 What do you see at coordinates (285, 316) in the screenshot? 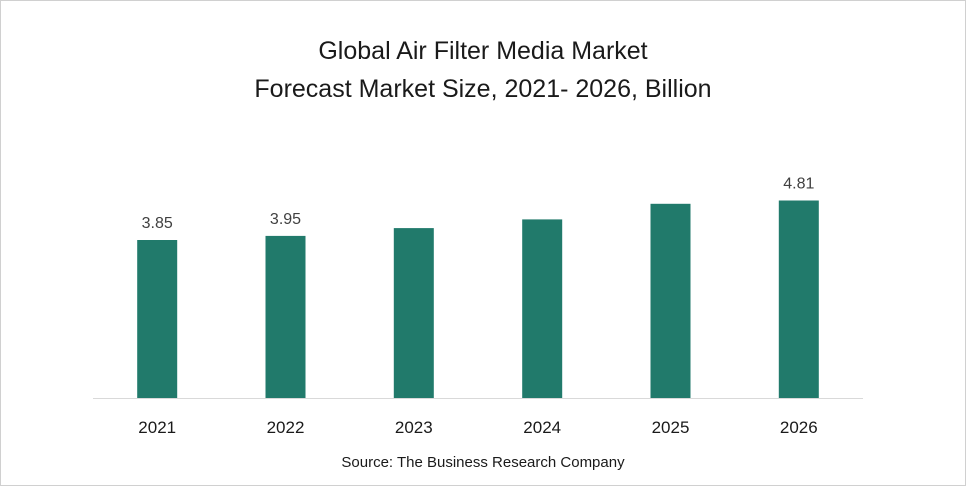
I see `bar-2022` at bounding box center [285, 316].